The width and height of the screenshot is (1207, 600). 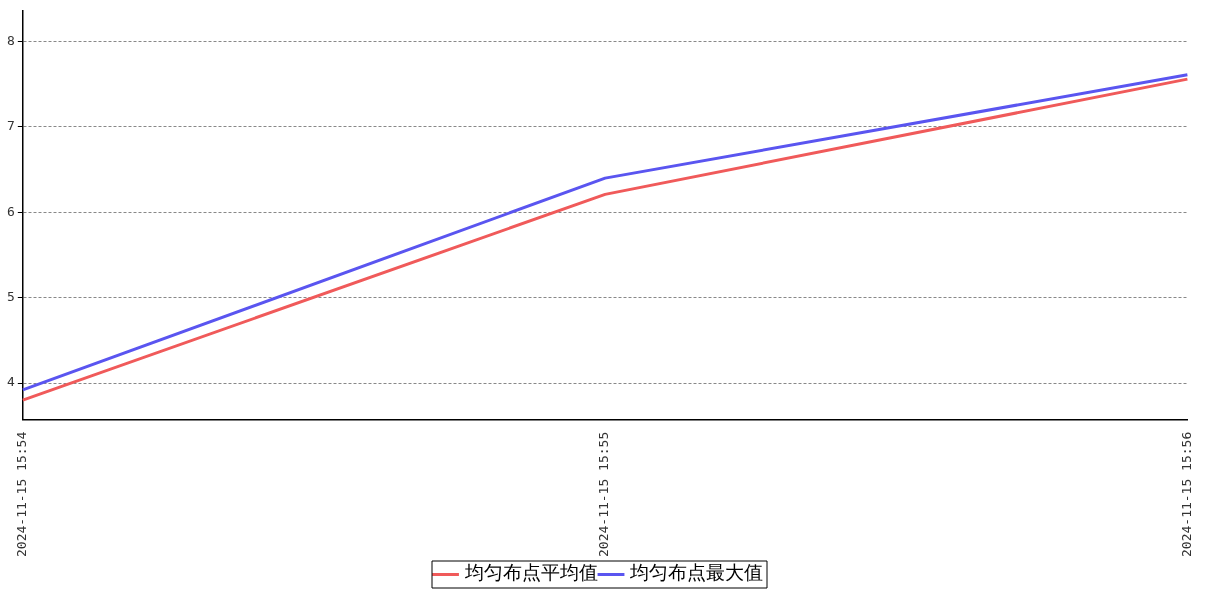 What do you see at coordinates (11, 40) in the screenshot?
I see `y-tick-label: 8` at bounding box center [11, 40].